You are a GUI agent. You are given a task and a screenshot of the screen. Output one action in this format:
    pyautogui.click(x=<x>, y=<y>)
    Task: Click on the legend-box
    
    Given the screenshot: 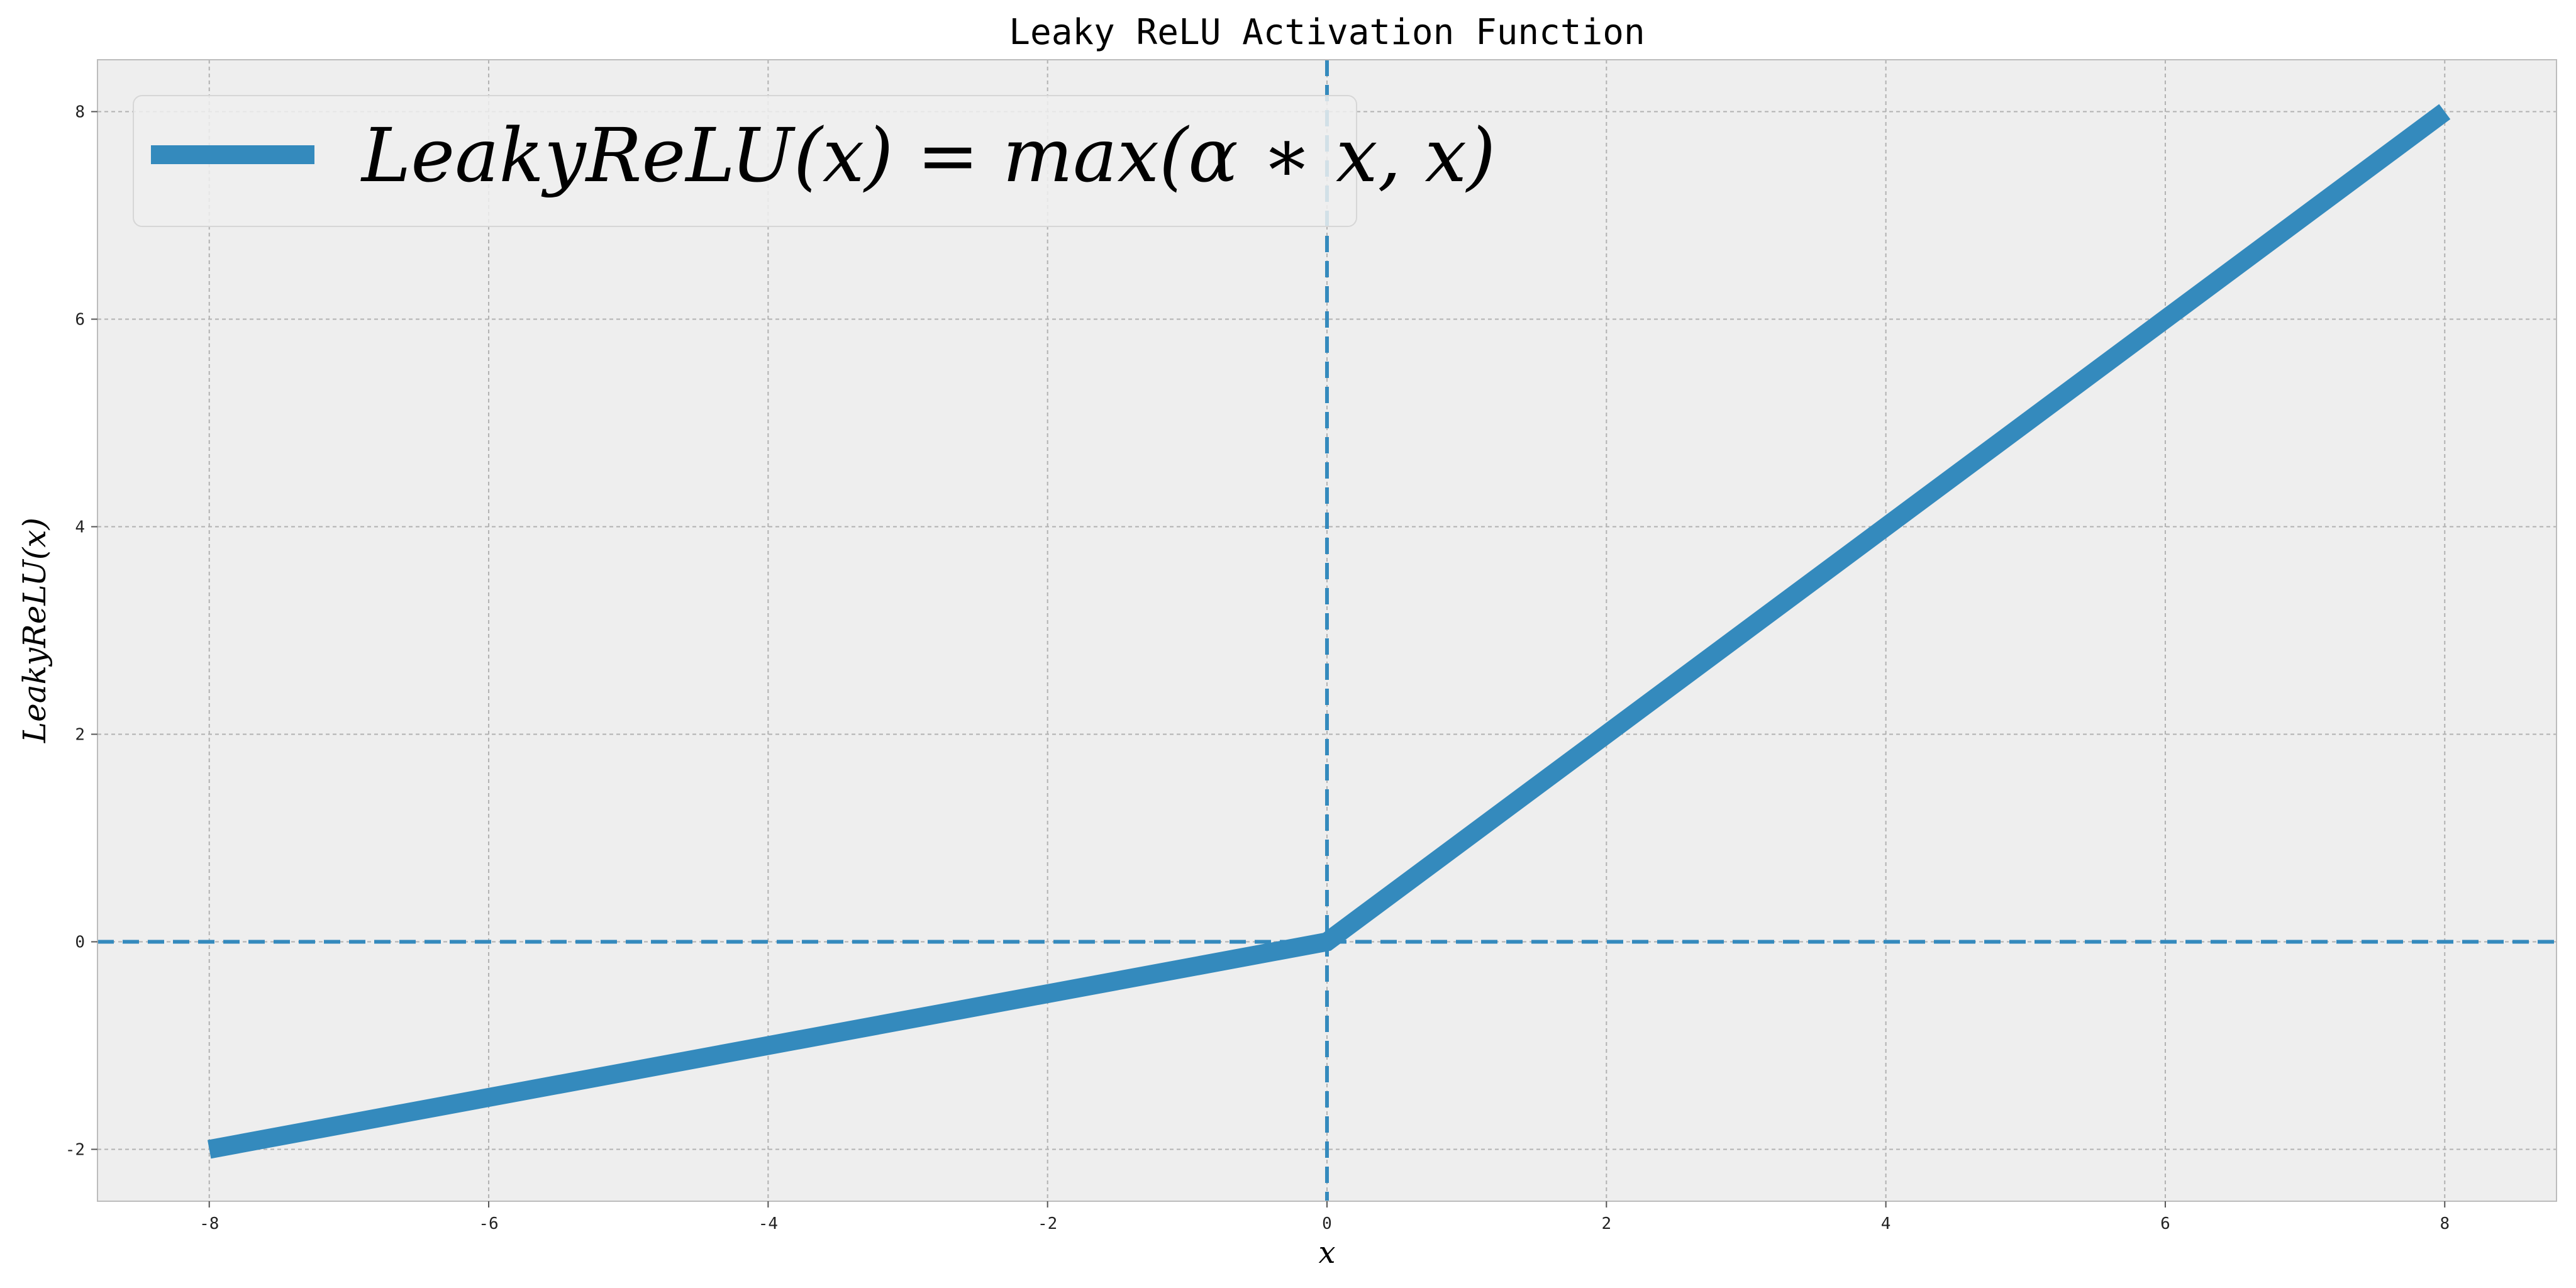 What is the action you would take?
    pyautogui.click(x=745, y=161)
    